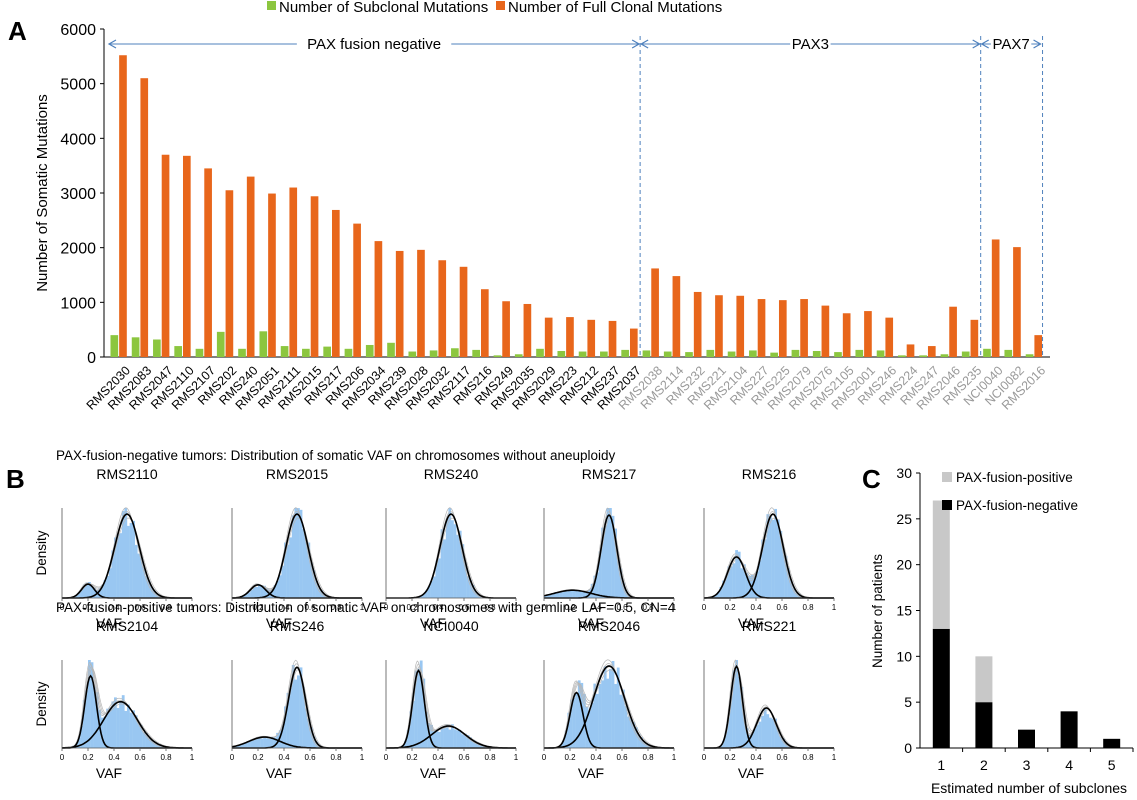 Image resolution: width=1137 pixels, height=800 pixels. What do you see at coordinates (769, 548) in the screenshot?
I see `vaf-plot-RMS216: RMS216 0 0.2 0.4 0.6 0.8 1 VAF` at bounding box center [769, 548].